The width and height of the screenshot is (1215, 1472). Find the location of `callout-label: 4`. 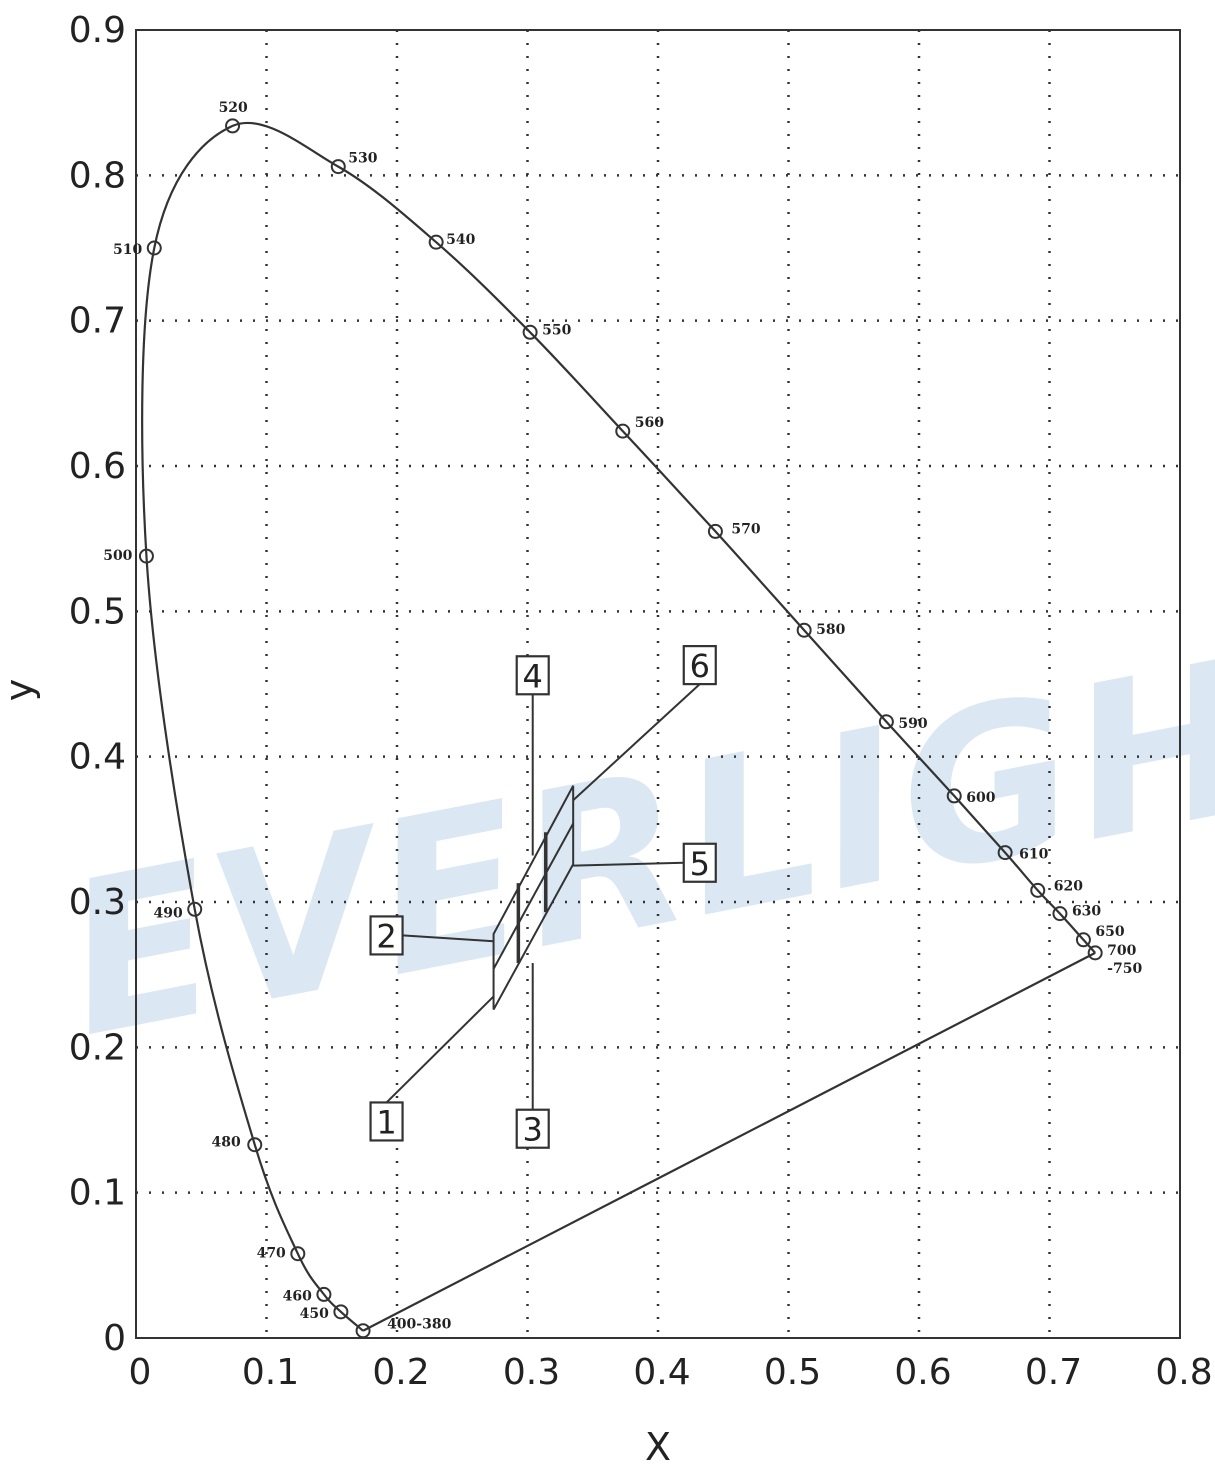

callout-label: 4 is located at coordinates (533, 676).